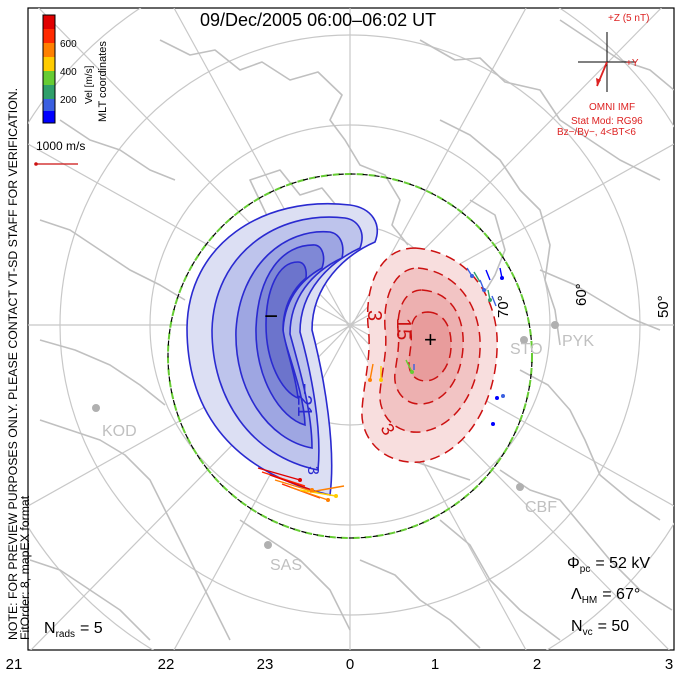 This screenshot has width=680, height=674. I want to click on colorbar-tick-600: 600, so click(68, 44).